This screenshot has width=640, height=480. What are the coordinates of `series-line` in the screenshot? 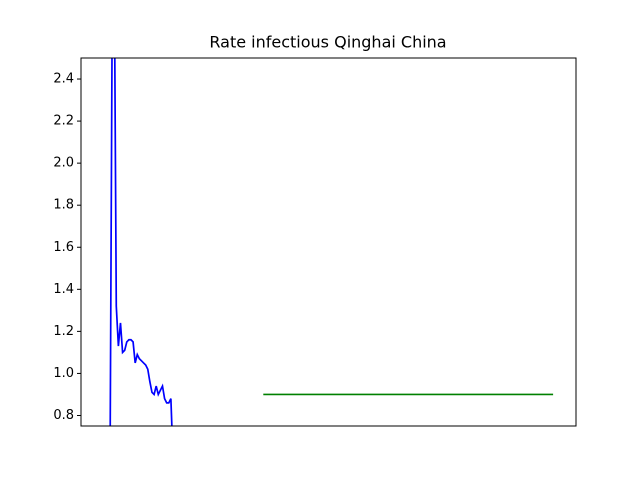 It's located at (141, 242).